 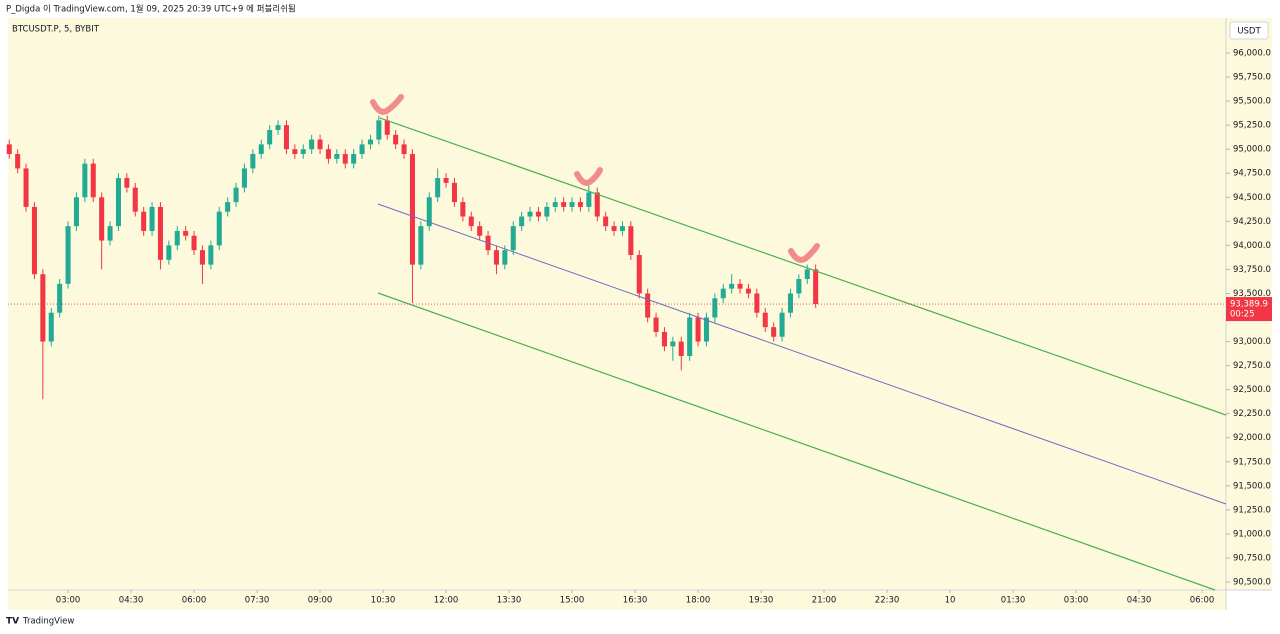 What do you see at coordinates (761, 601) in the screenshot?
I see `x-tick-label: 19:30` at bounding box center [761, 601].